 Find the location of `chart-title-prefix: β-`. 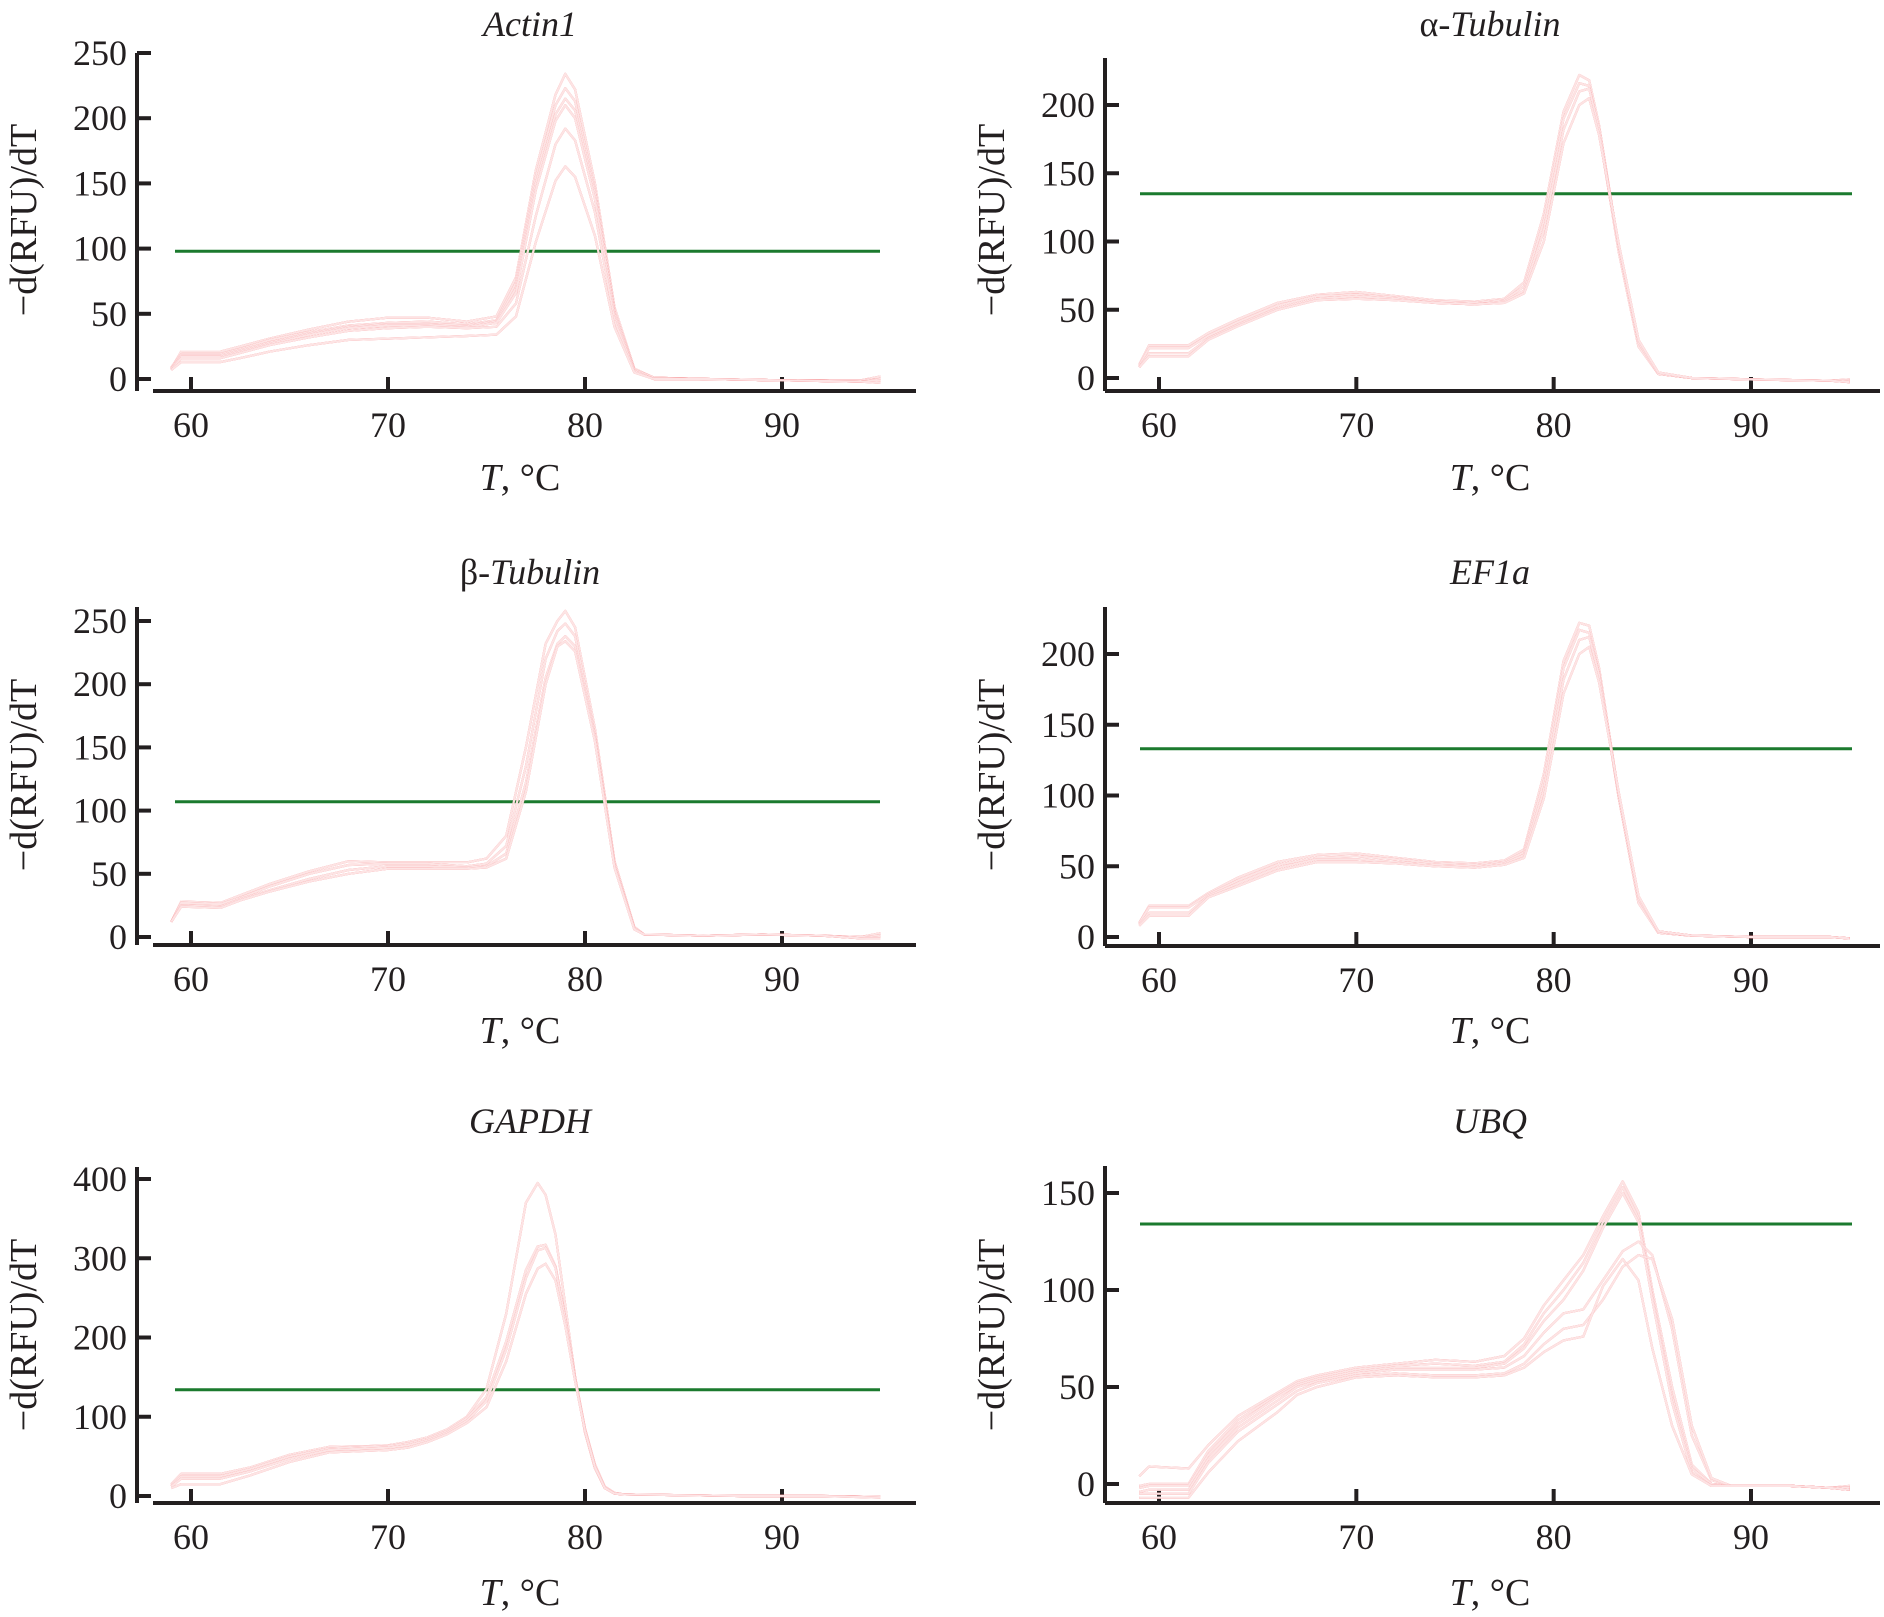

chart-title-prefix: β- is located at coordinates (475, 572).